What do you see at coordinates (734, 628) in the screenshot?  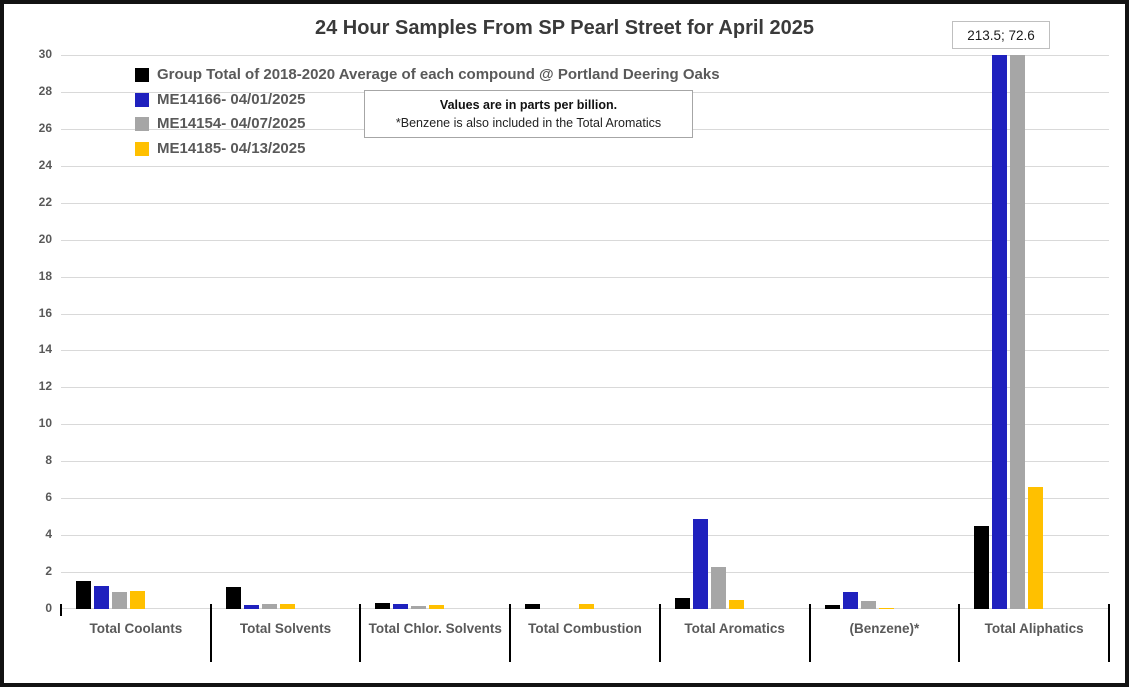 I see `x-category-label-4: Total Aromatics` at bounding box center [734, 628].